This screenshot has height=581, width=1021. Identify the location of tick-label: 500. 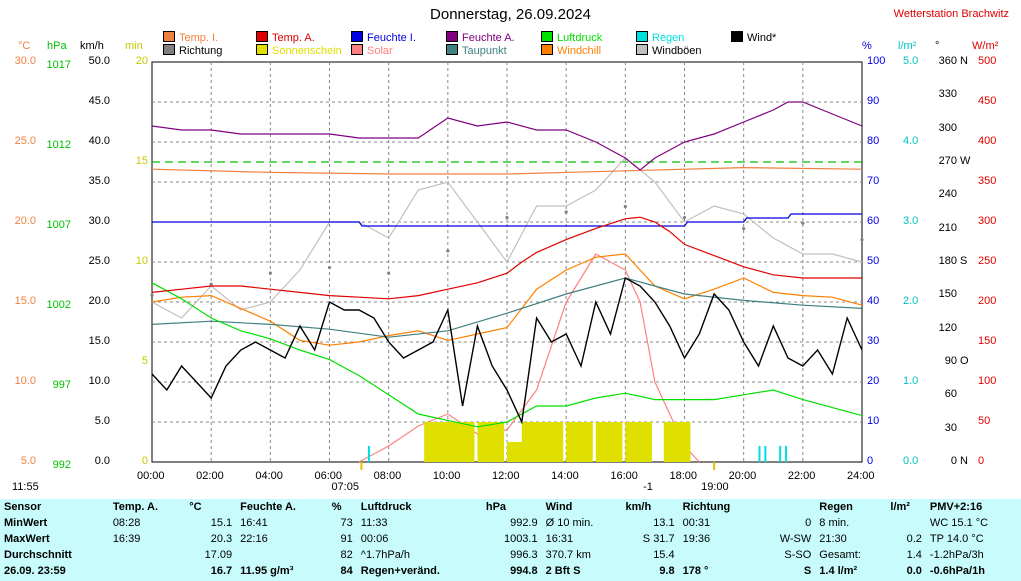
(987, 61).